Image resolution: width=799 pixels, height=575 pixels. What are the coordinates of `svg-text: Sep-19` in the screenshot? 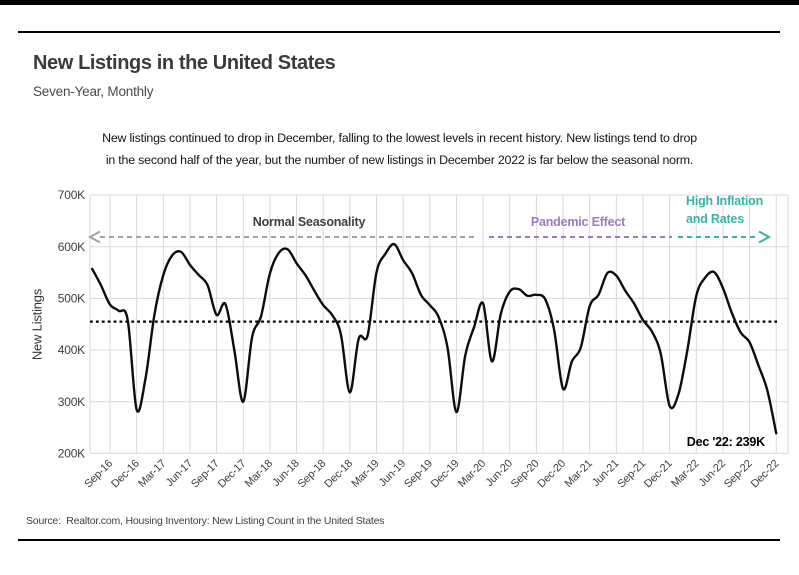 It's located at (418, 474).